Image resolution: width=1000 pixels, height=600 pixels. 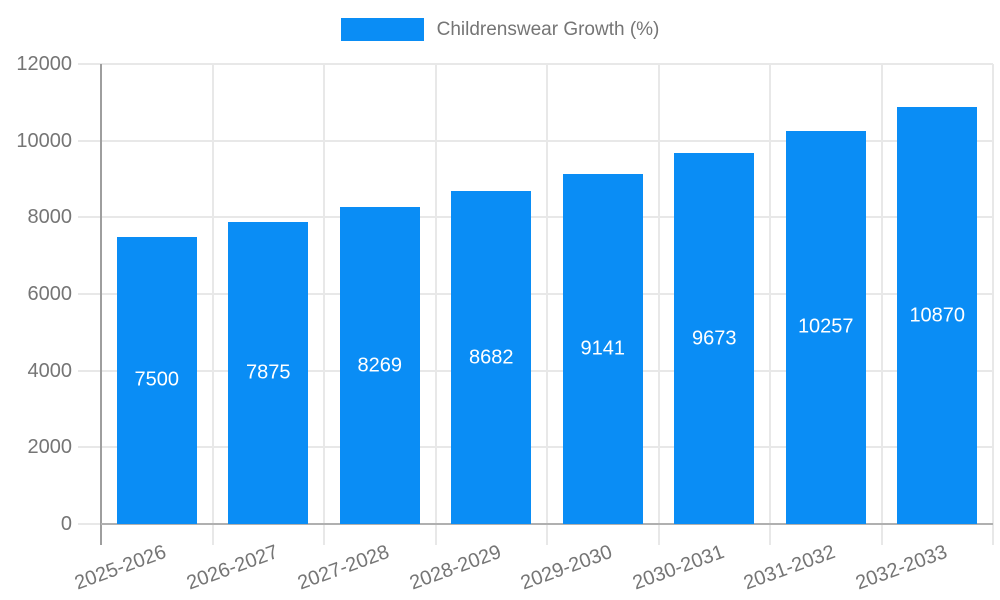 What do you see at coordinates (678, 568) in the screenshot?
I see `x-tick-label: 2030-2031` at bounding box center [678, 568].